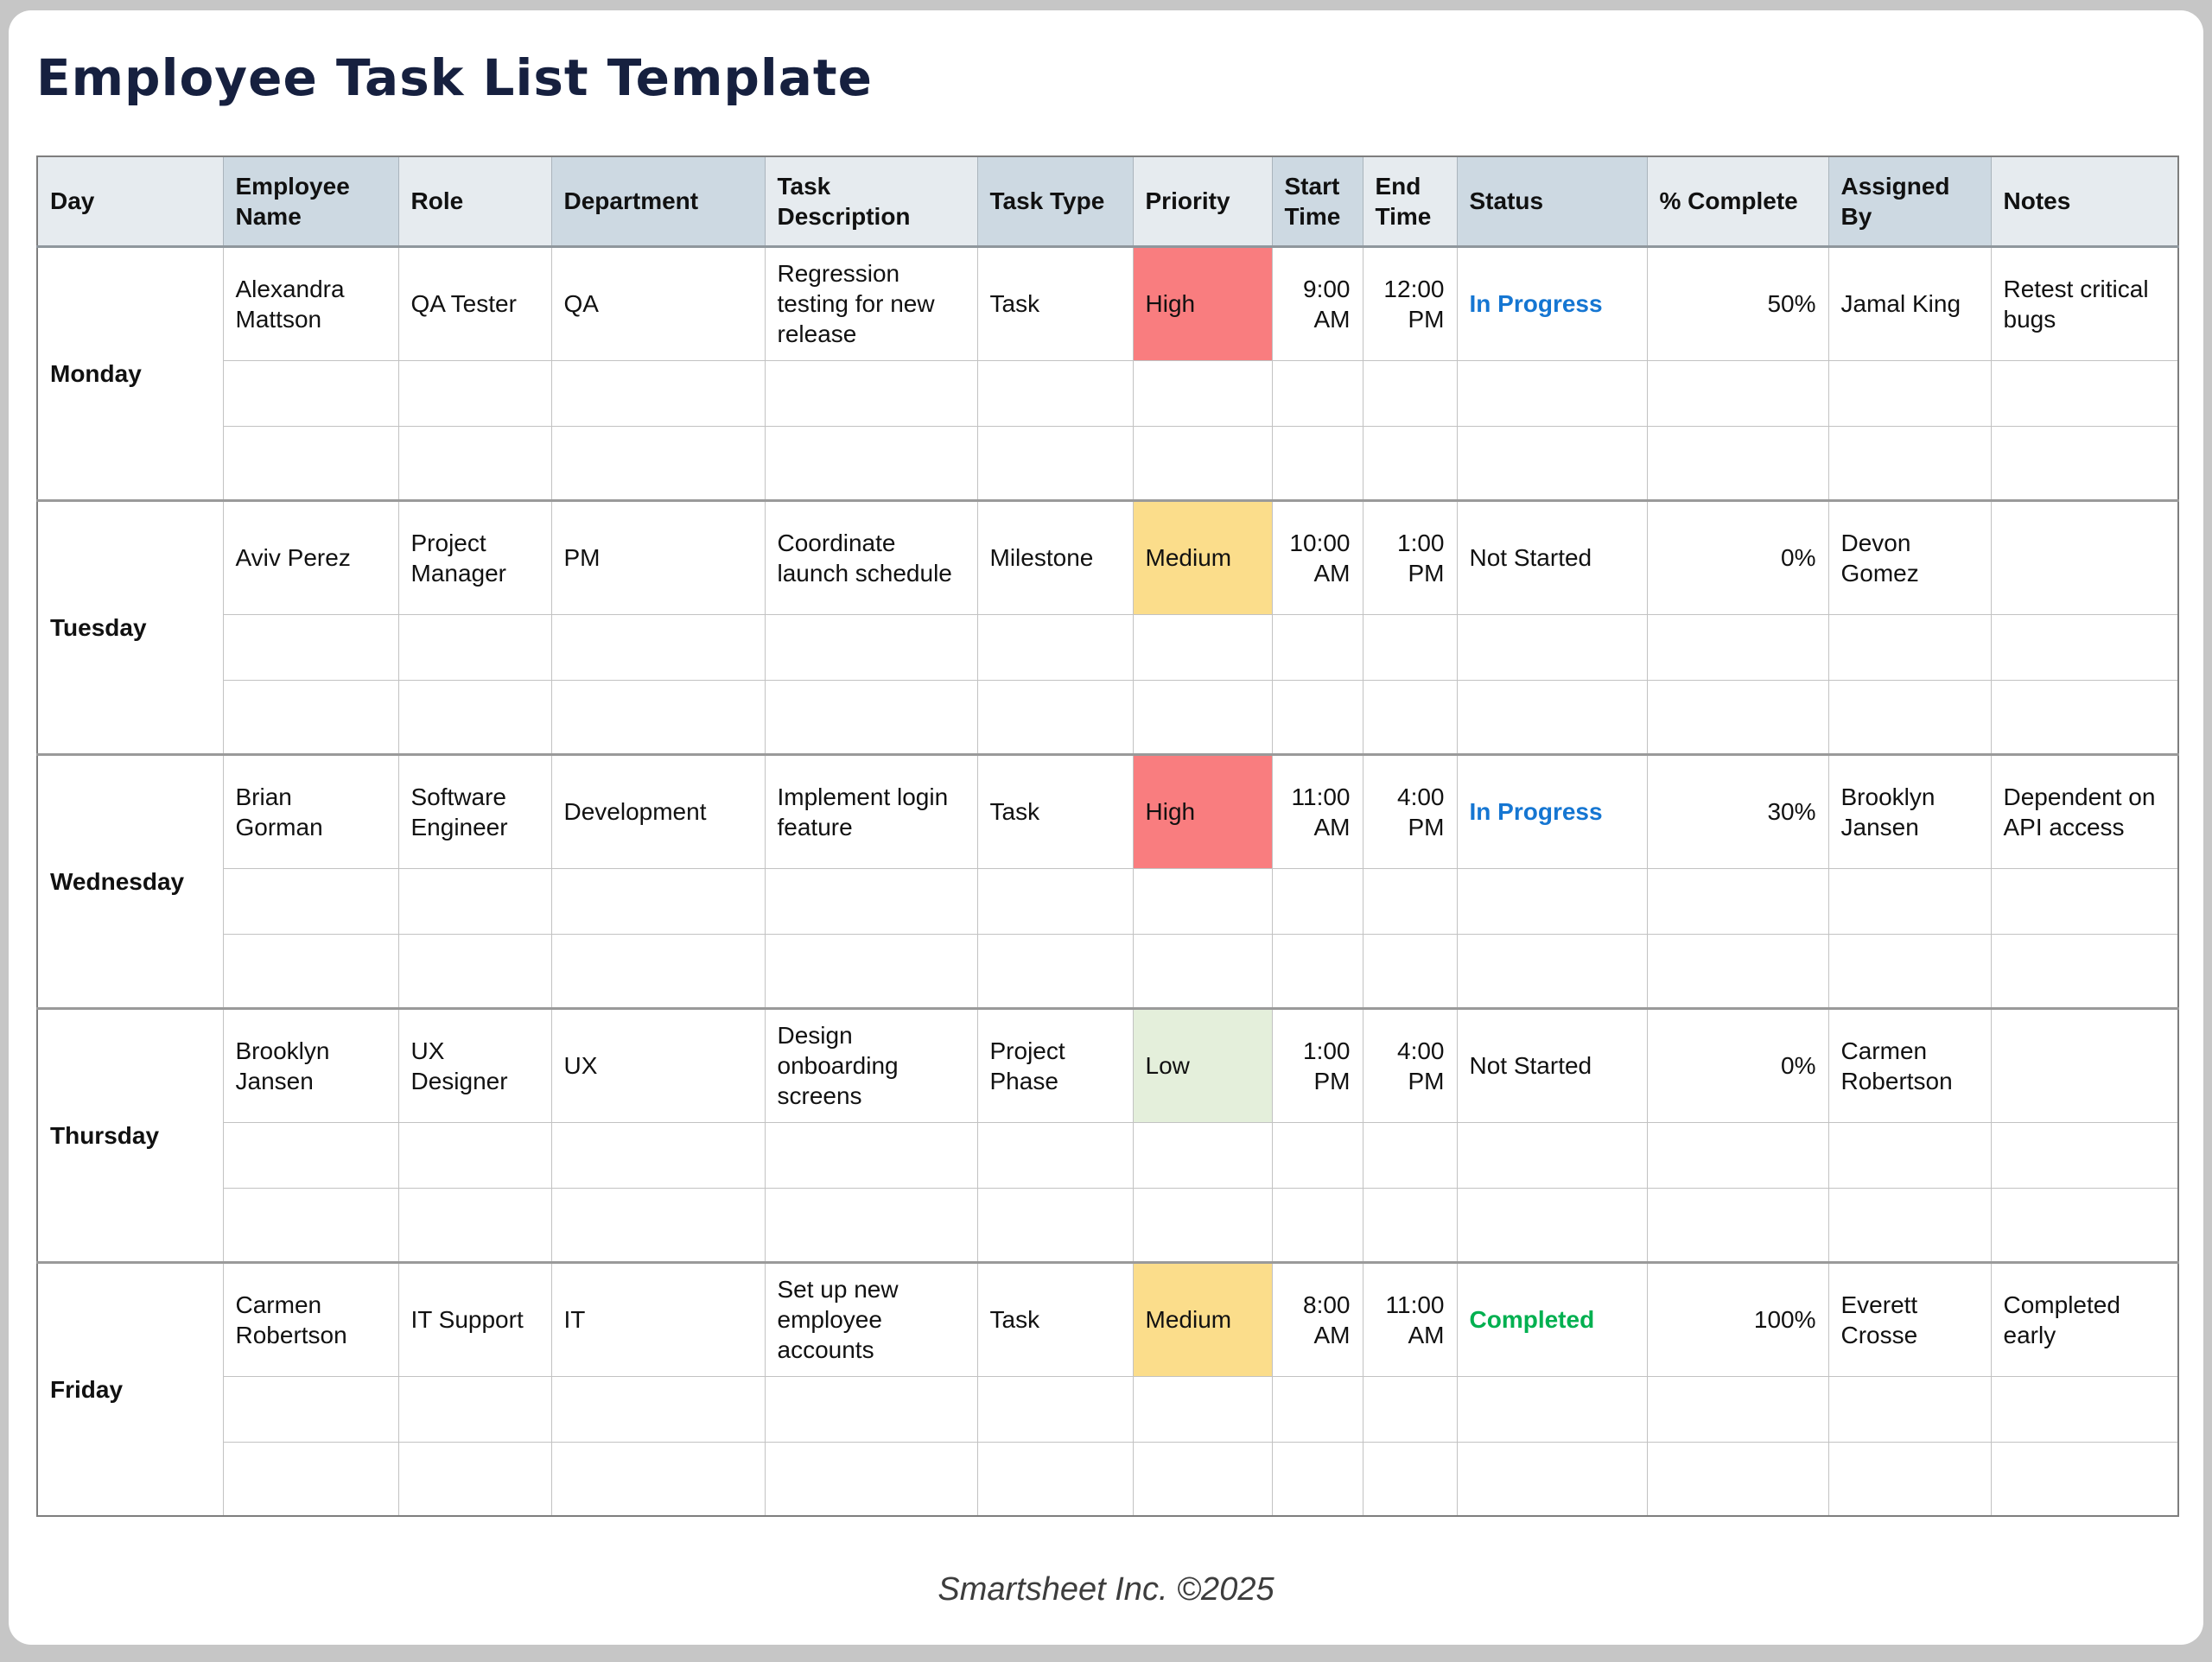  Describe the element at coordinates (1552, 201) in the screenshot. I see `col-header-status: Status` at that location.